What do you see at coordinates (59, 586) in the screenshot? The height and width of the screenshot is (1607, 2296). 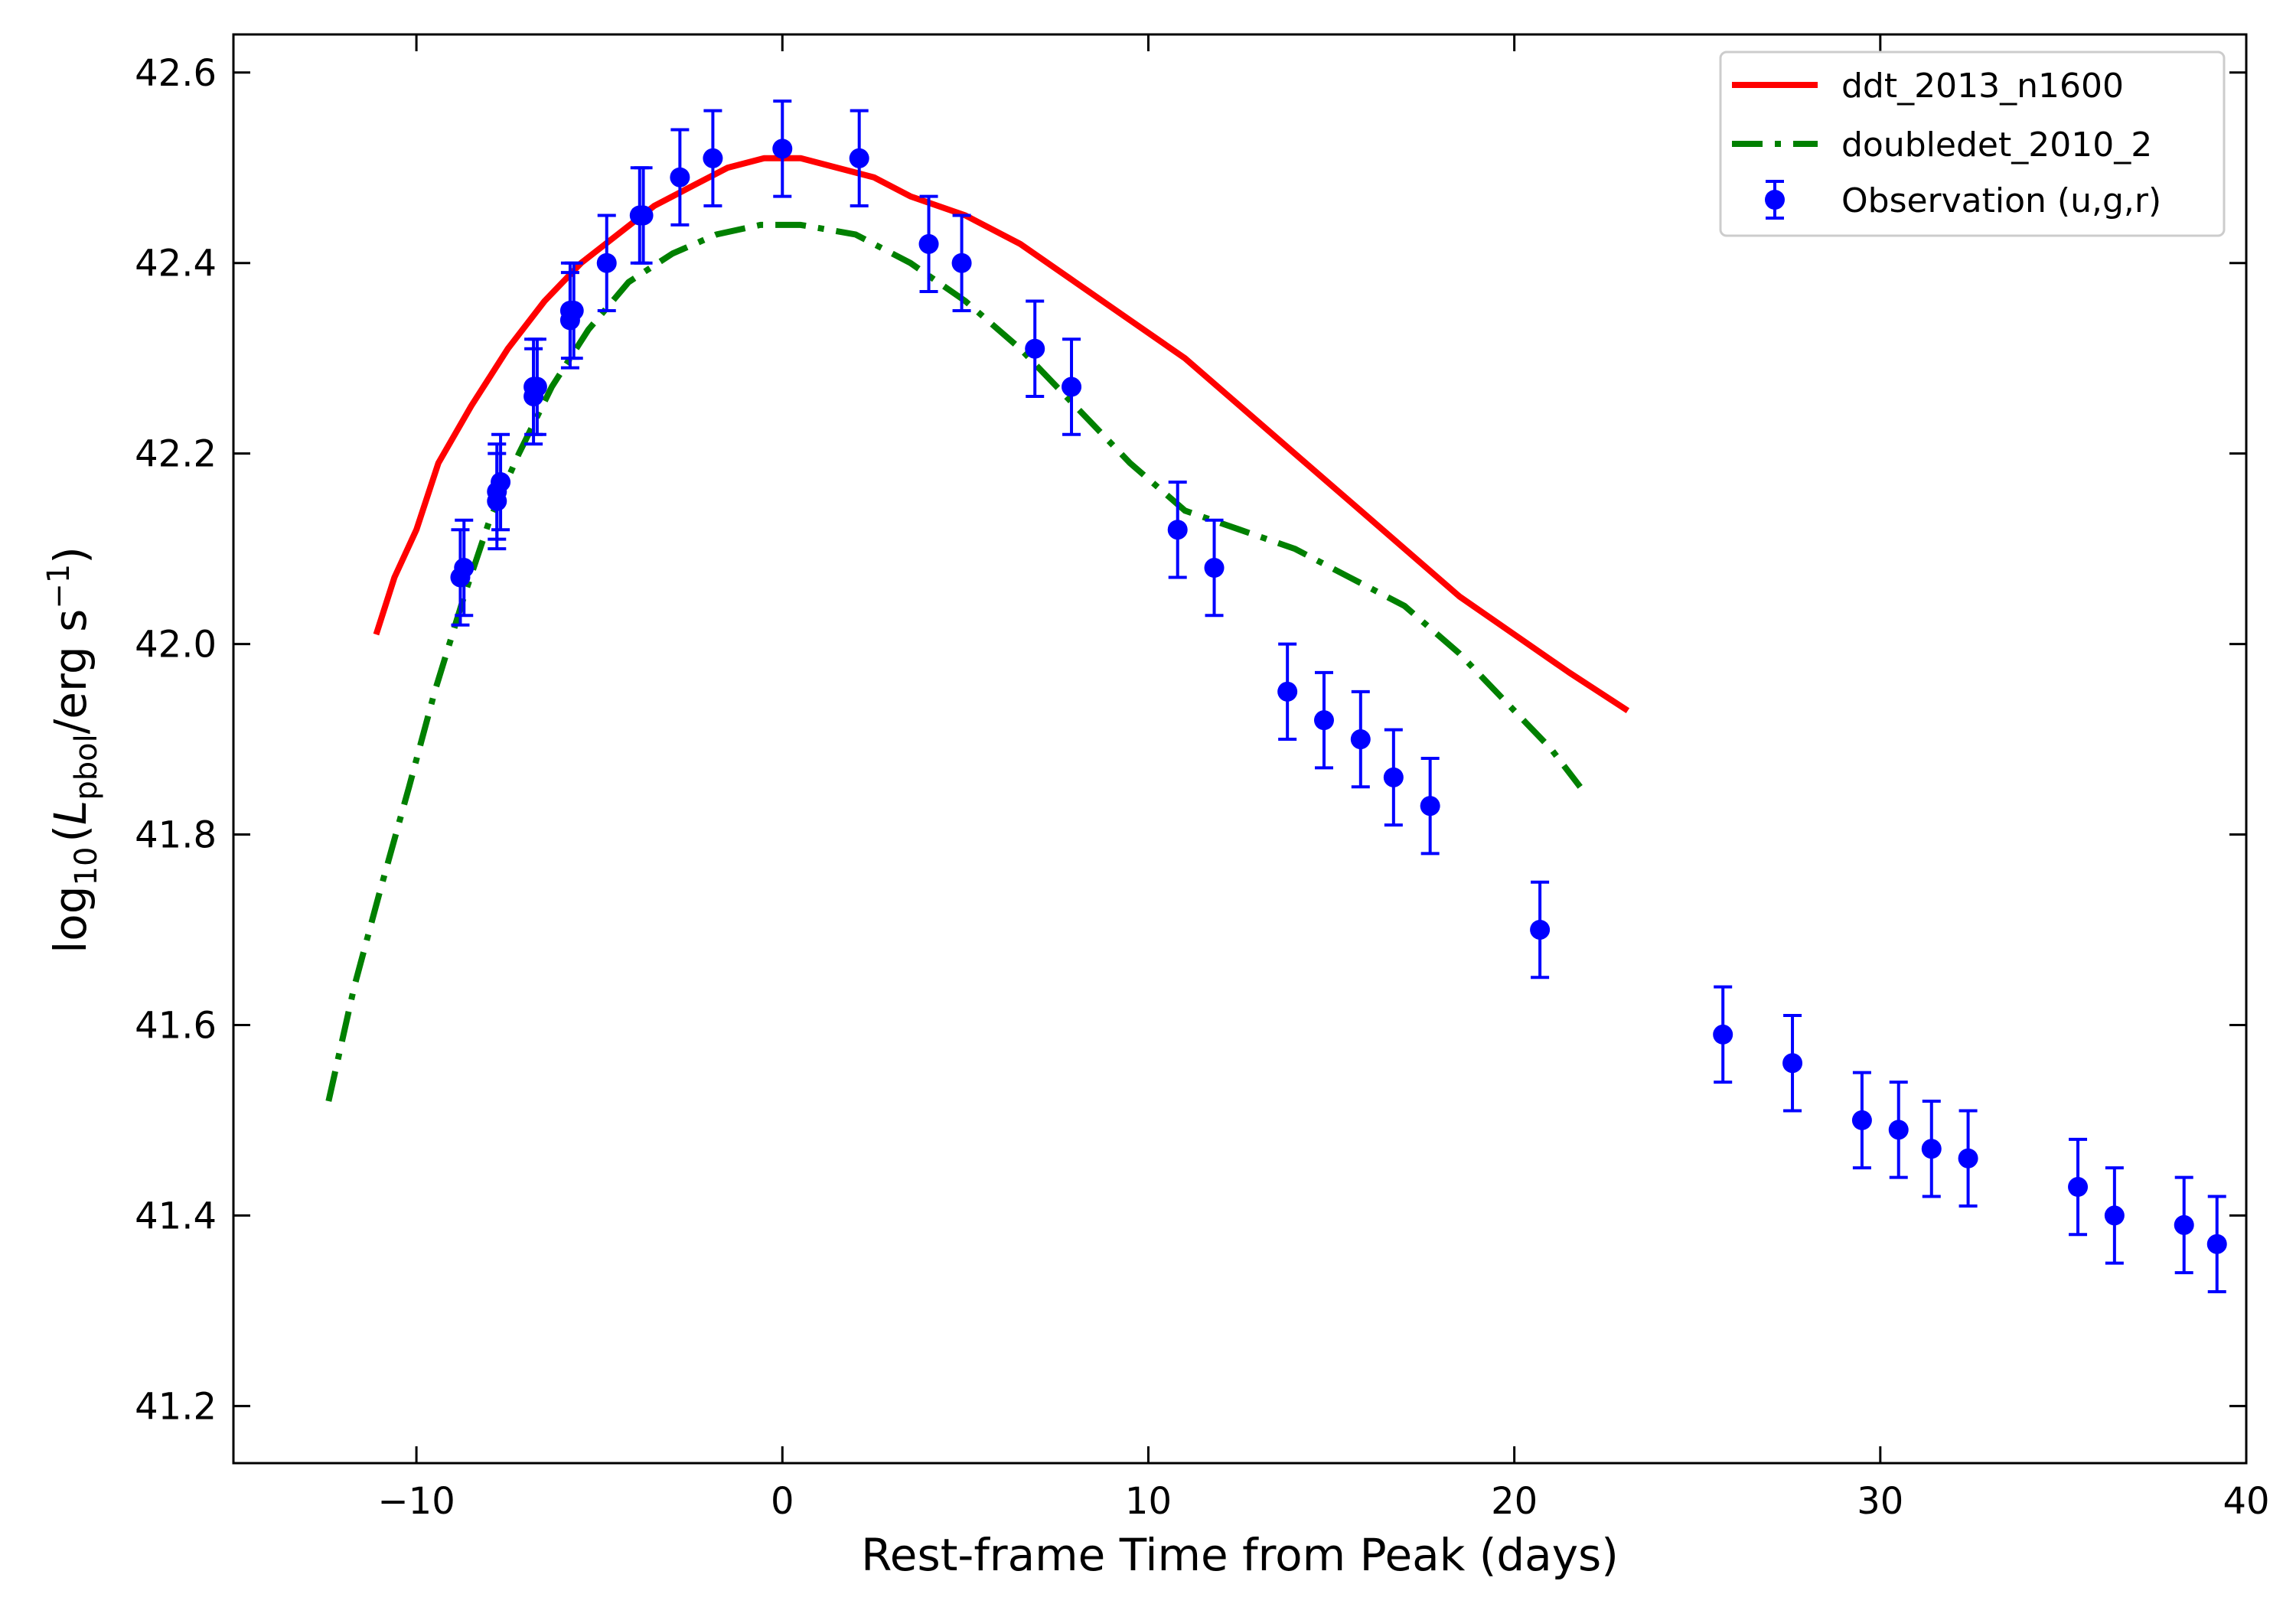 I see `y-label-unit-sup: −1` at bounding box center [59, 586].